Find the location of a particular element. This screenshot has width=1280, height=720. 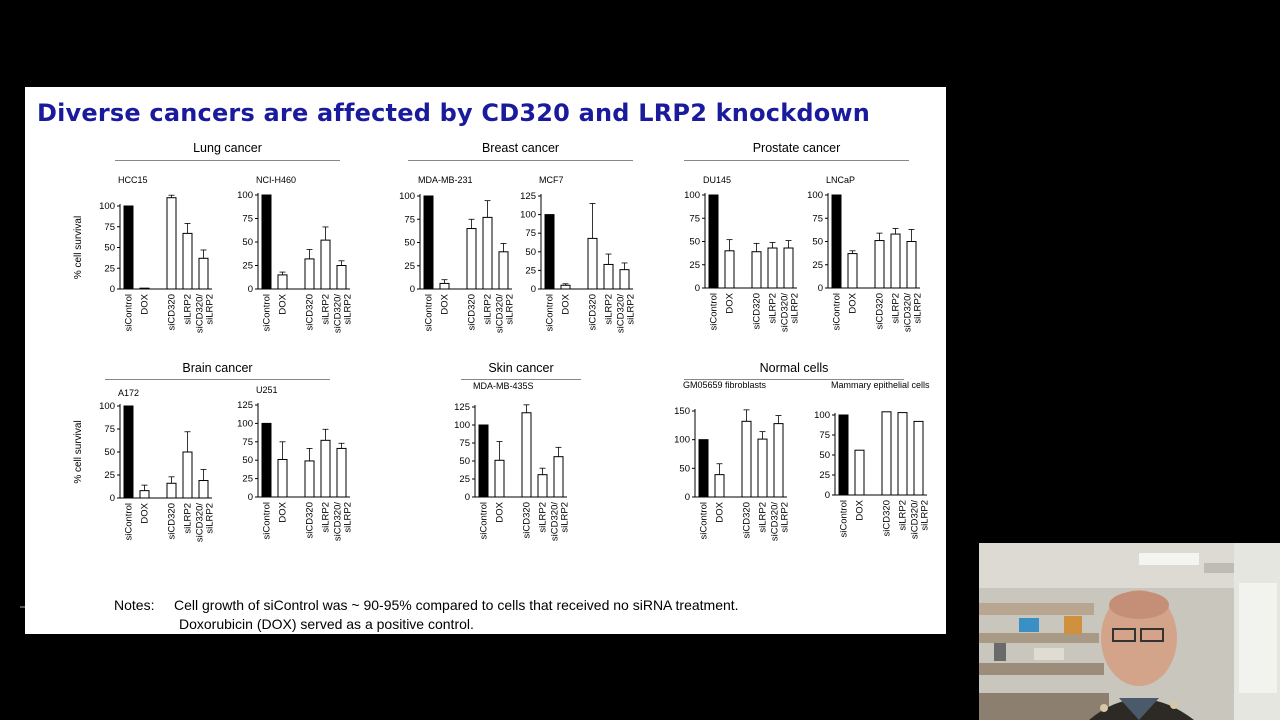

group-title-prostate: Prostate cancer is located at coordinates (796, 148).